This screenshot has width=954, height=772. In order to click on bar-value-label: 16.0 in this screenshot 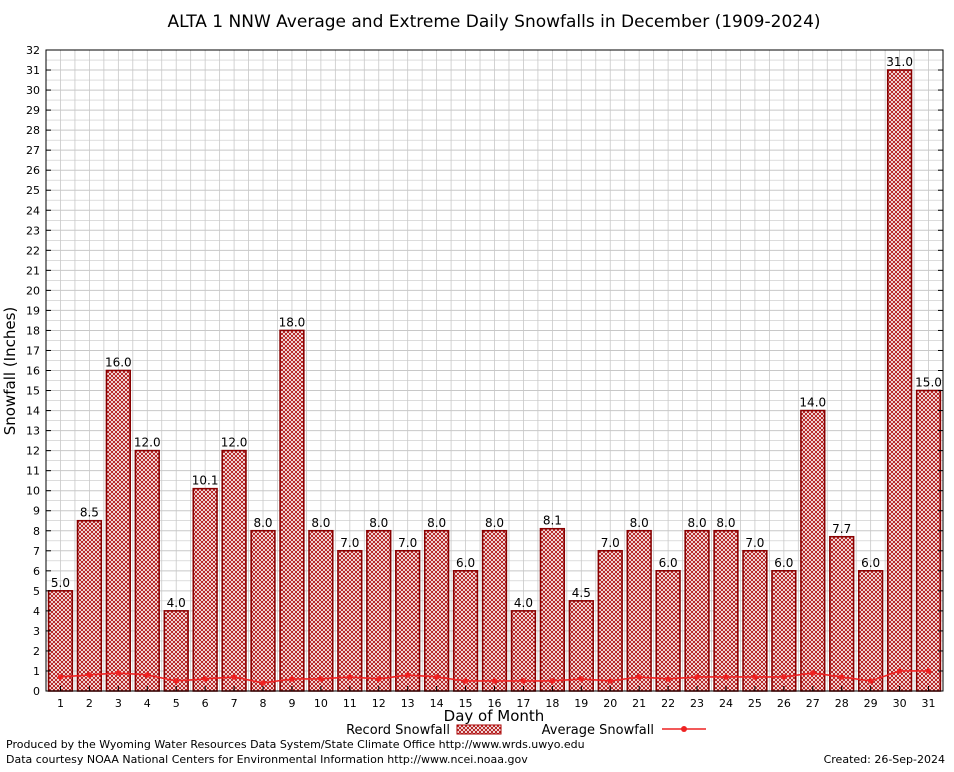, I will do `click(118, 363)`.